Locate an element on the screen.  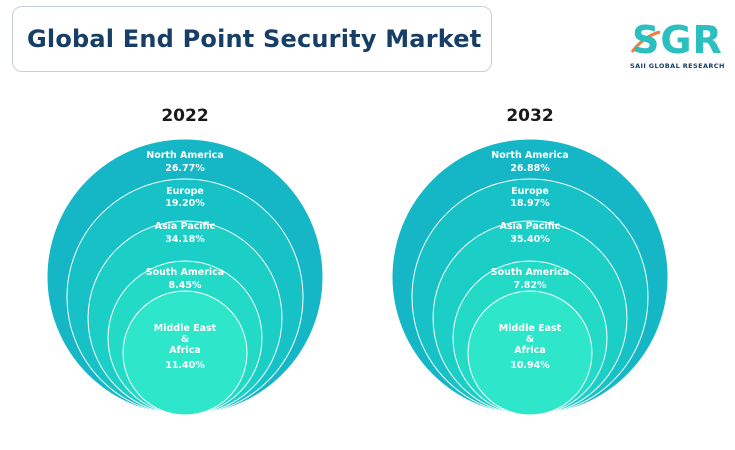
region-value-label: 7.82% is located at coordinates (530, 285).